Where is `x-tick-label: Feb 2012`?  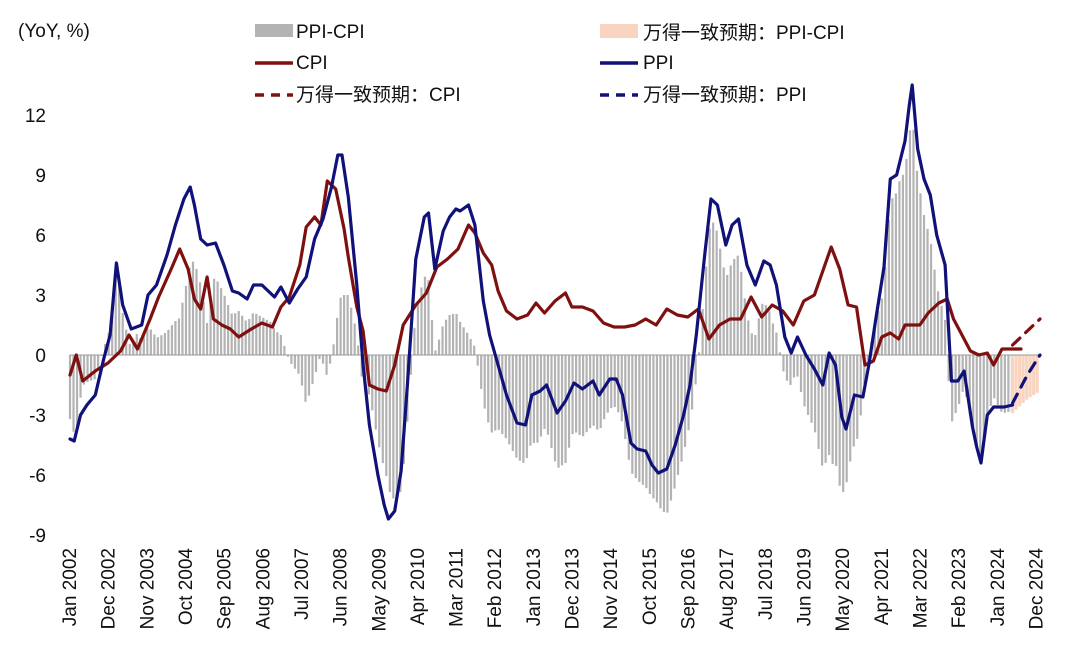
x-tick-label: Feb 2012 is located at coordinates (495, 588).